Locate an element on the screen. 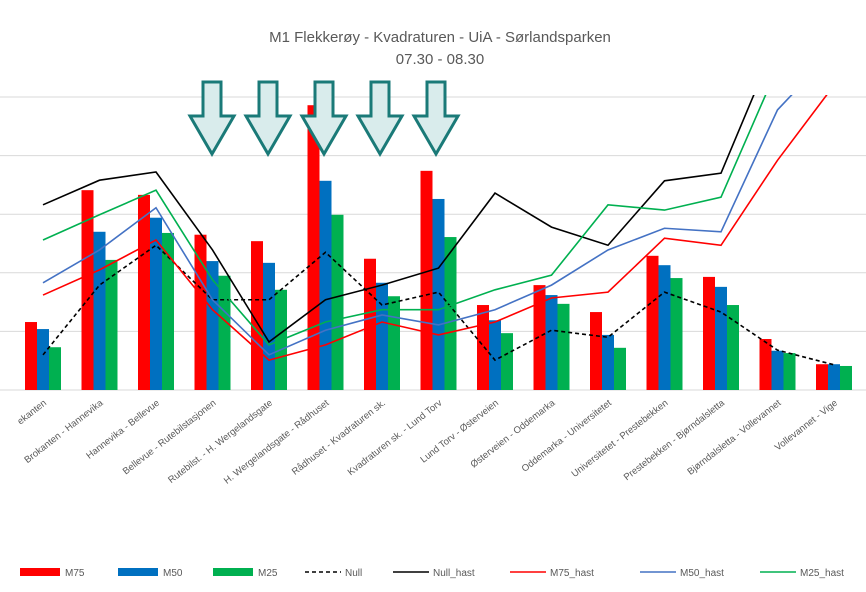 The image size is (866, 592). x-tick-label: Bellevue - Rutebilstasjonen is located at coordinates (169, 438).